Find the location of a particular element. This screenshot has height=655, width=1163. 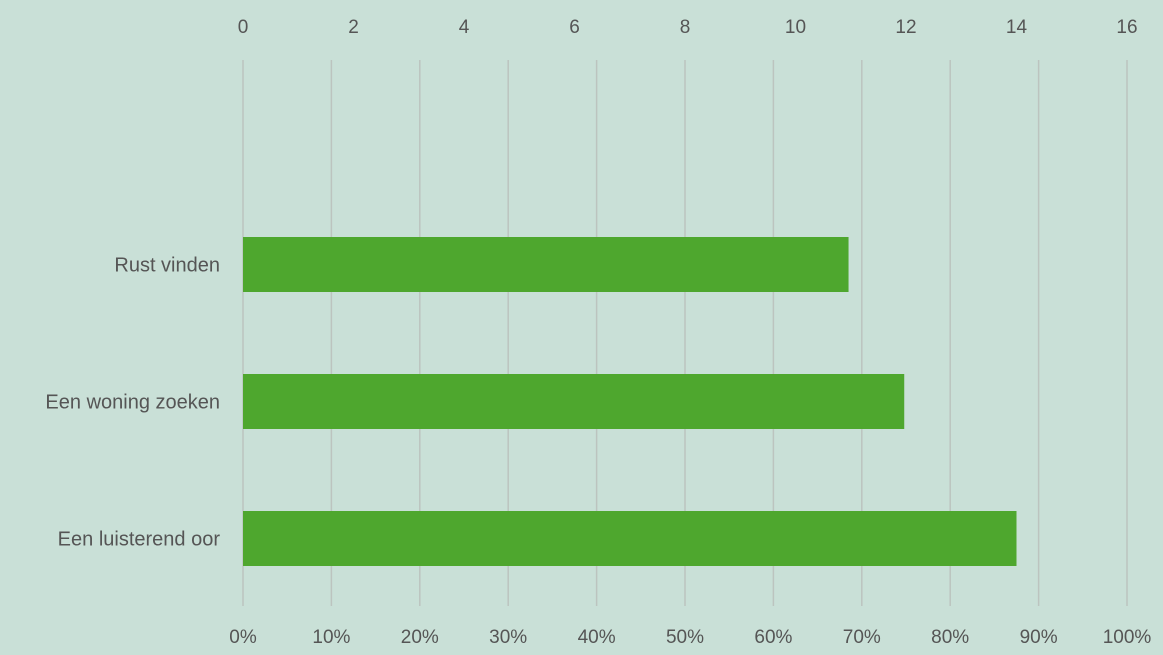

bottom-axis: 0% 10% 20% 30% 40% 50% 60% 70% 80% 90% 100% is located at coordinates (690, 637).